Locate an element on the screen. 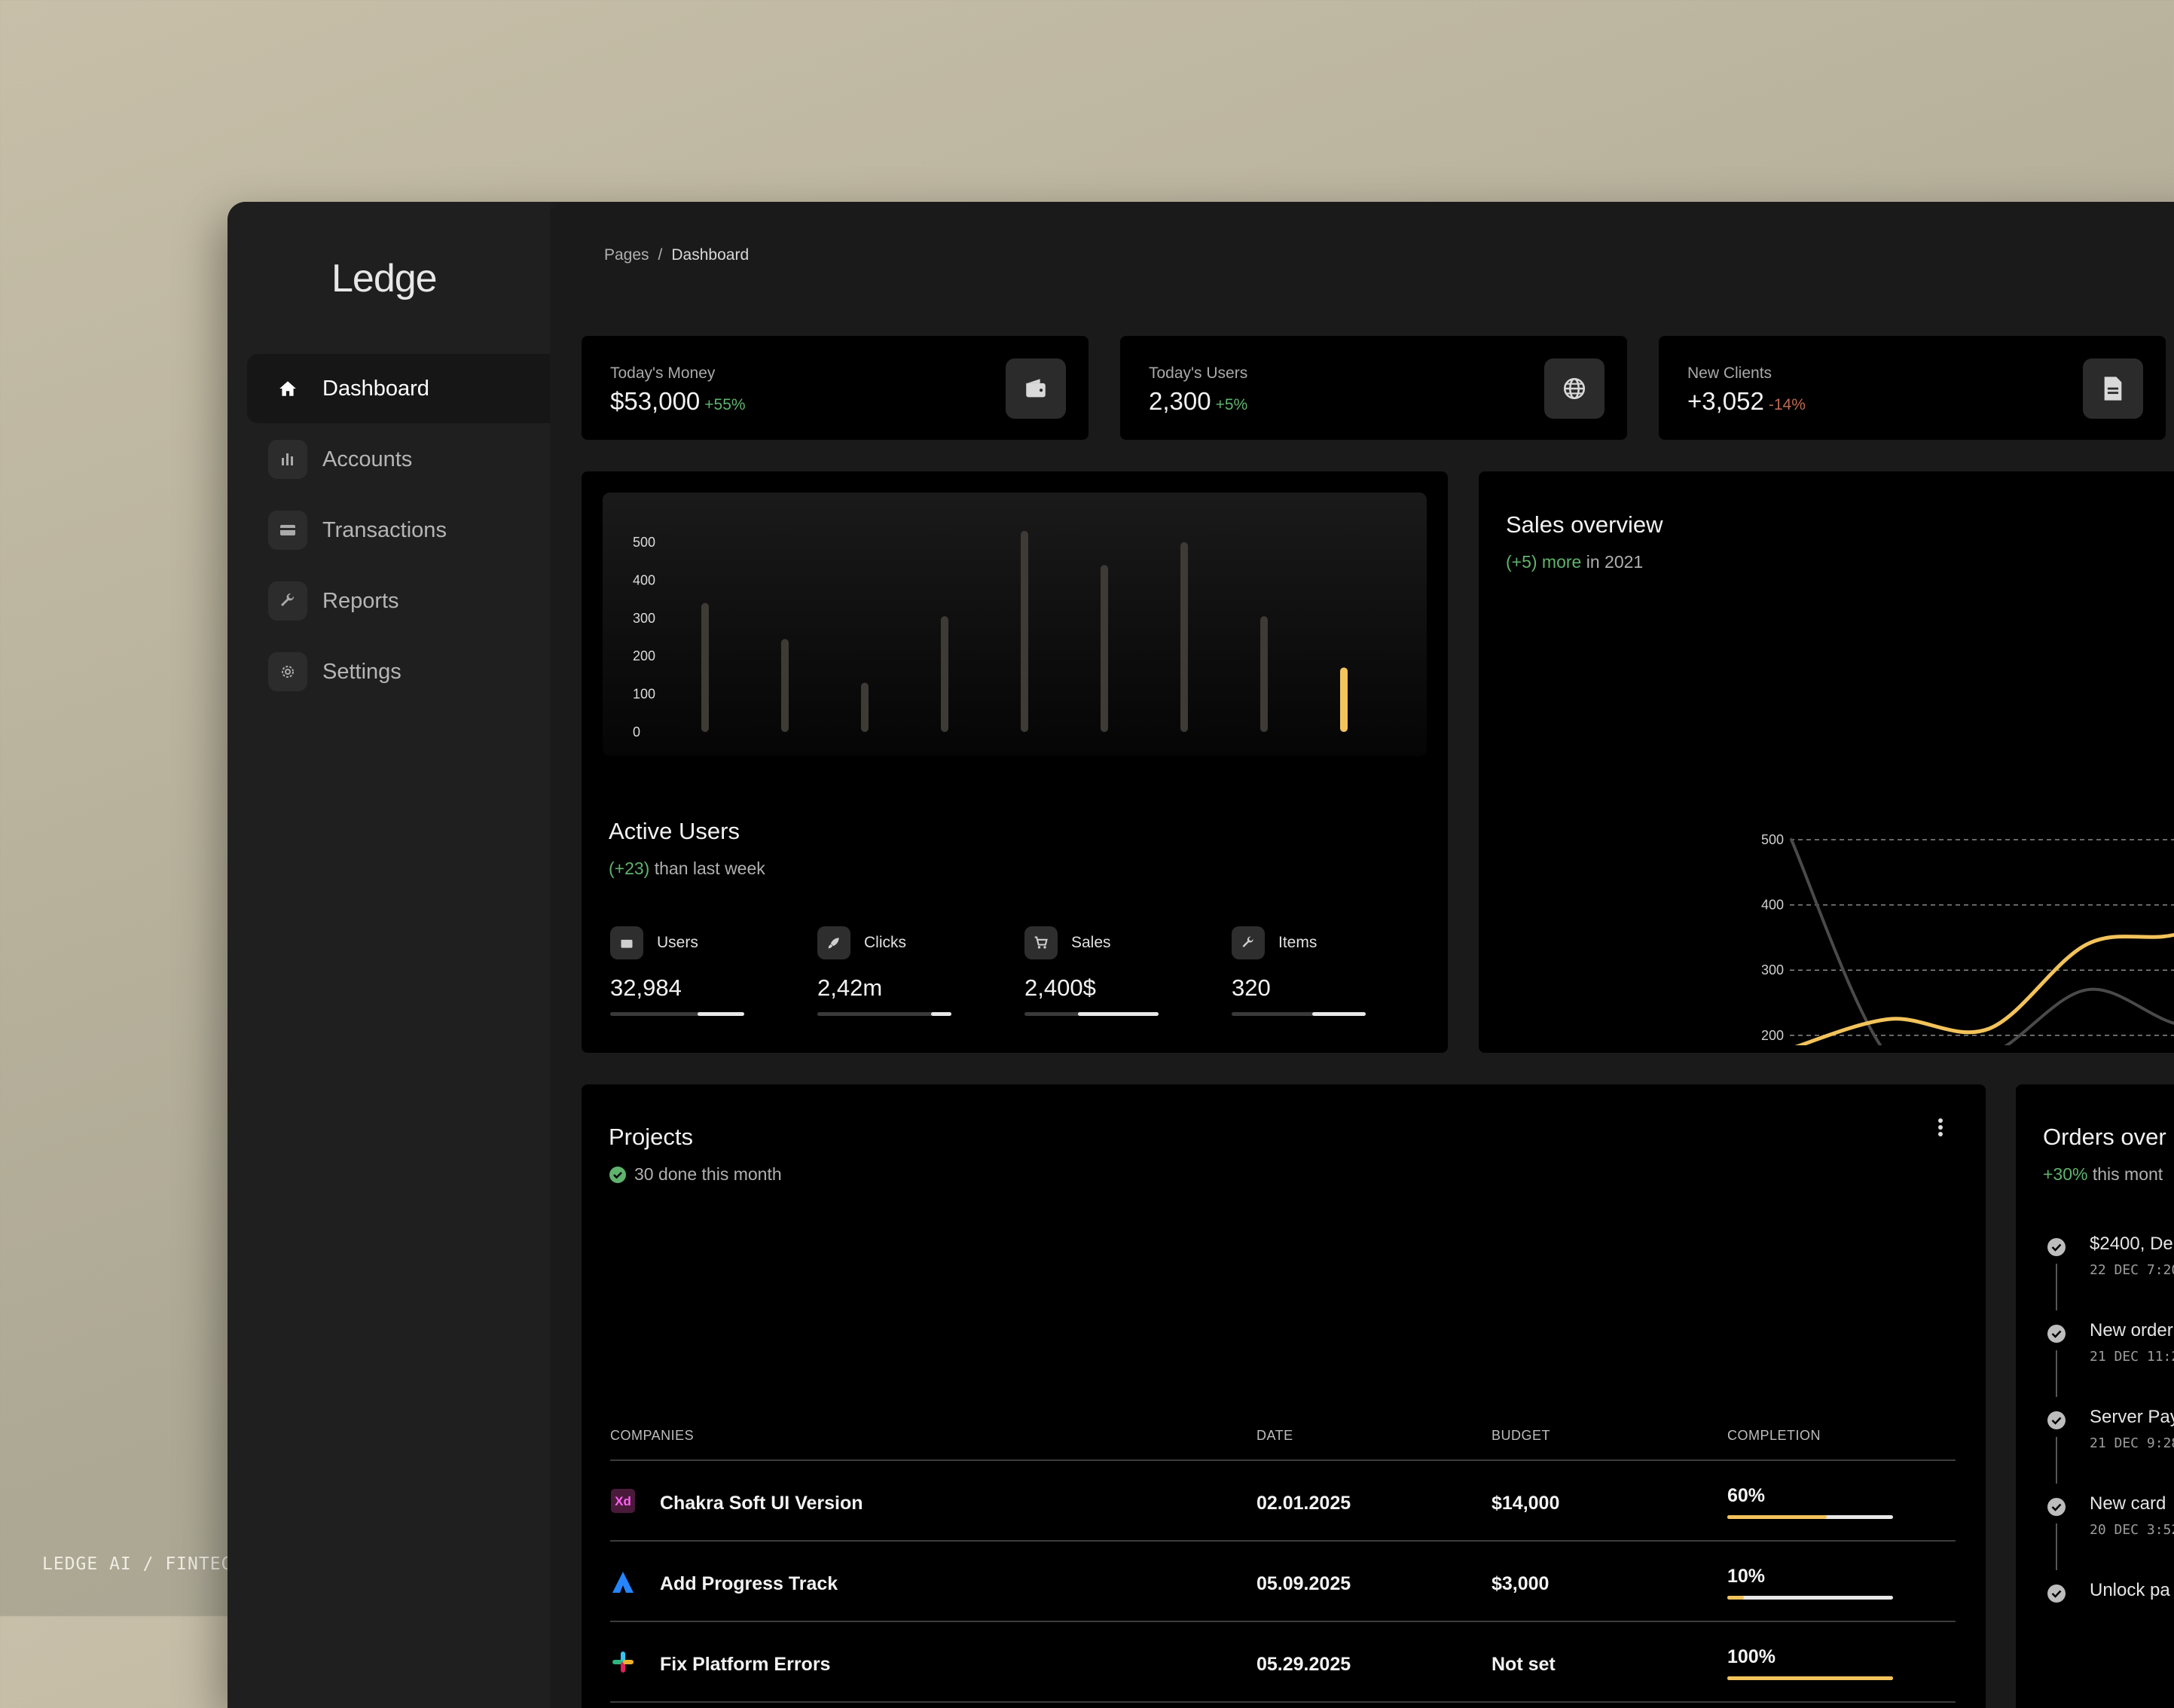  home-icon is located at coordinates (287, 388).